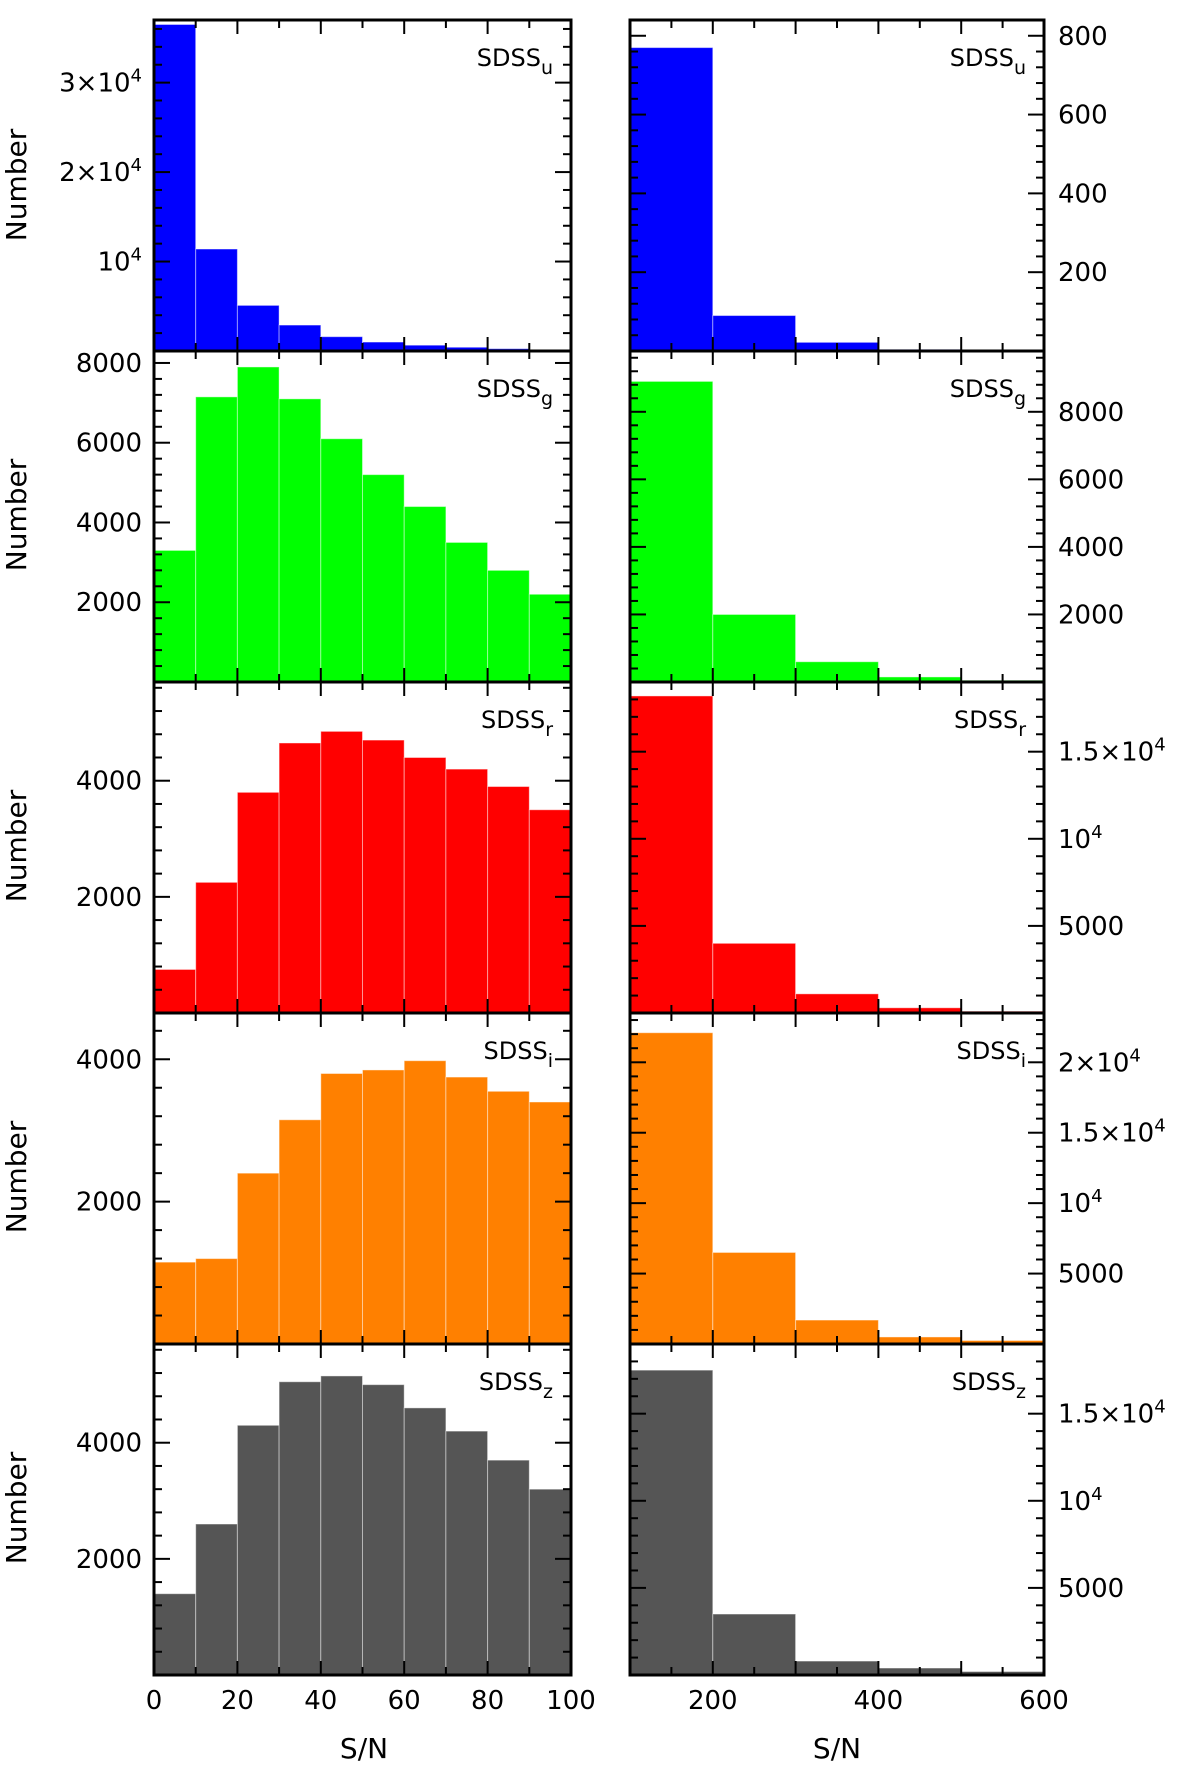 The width and height of the screenshot is (1200, 1768). I want to click on y-tick-label: 600, so click(1083, 116).